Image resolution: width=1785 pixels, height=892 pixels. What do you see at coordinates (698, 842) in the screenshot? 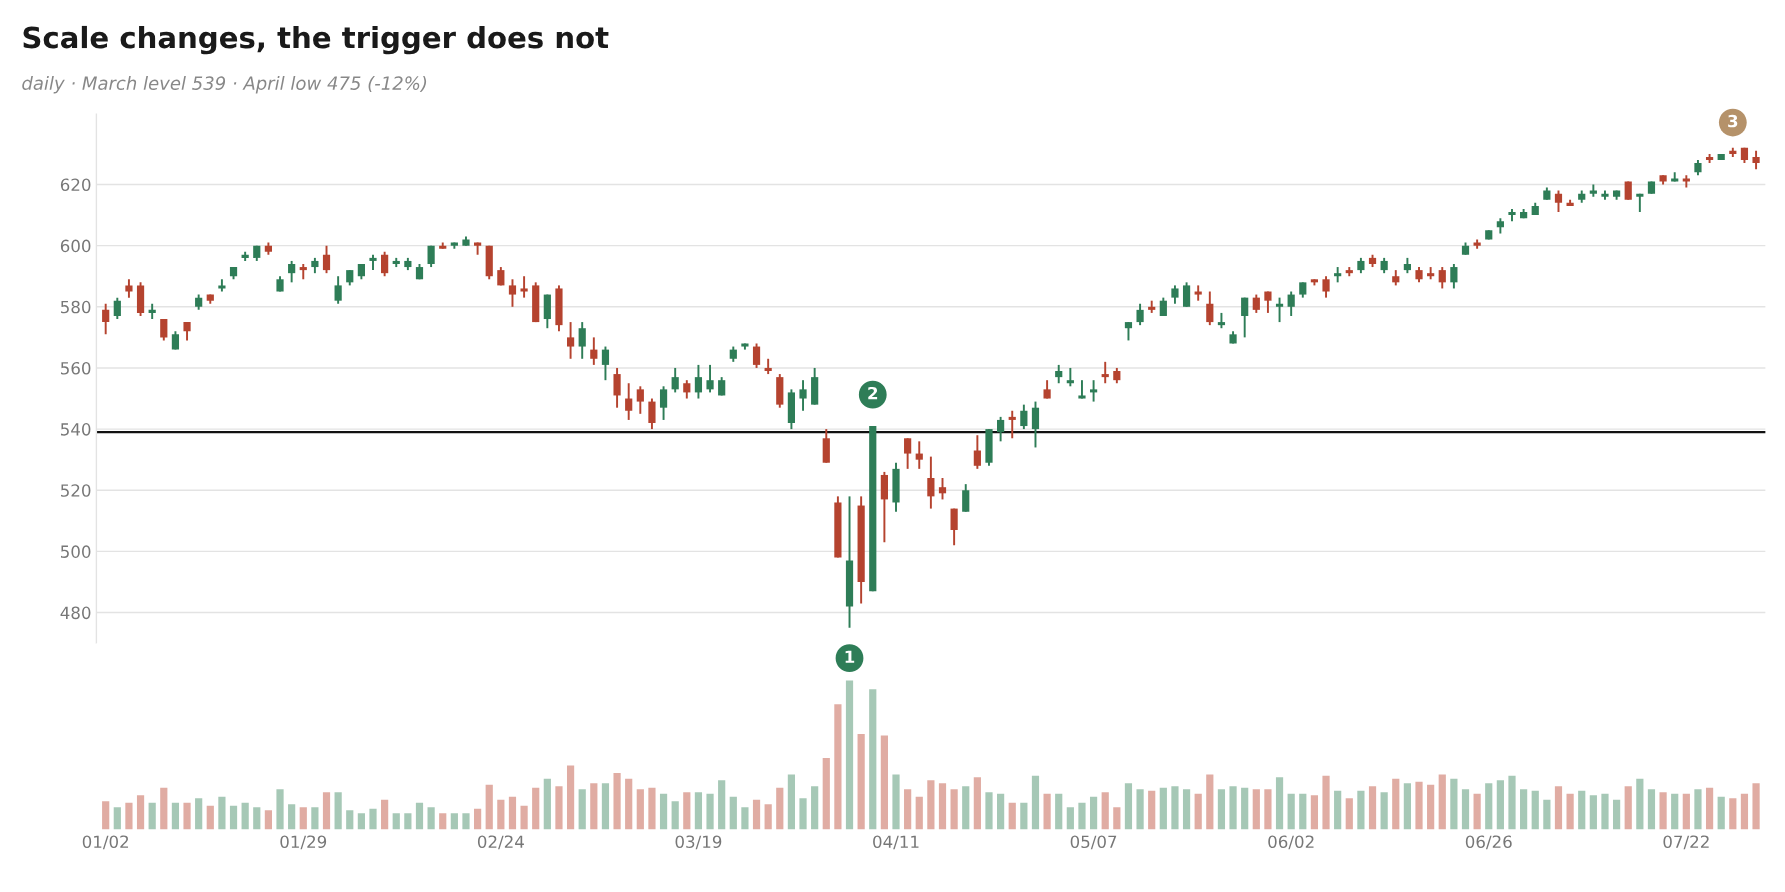
I see `x-tick-label: 03/19` at bounding box center [698, 842].